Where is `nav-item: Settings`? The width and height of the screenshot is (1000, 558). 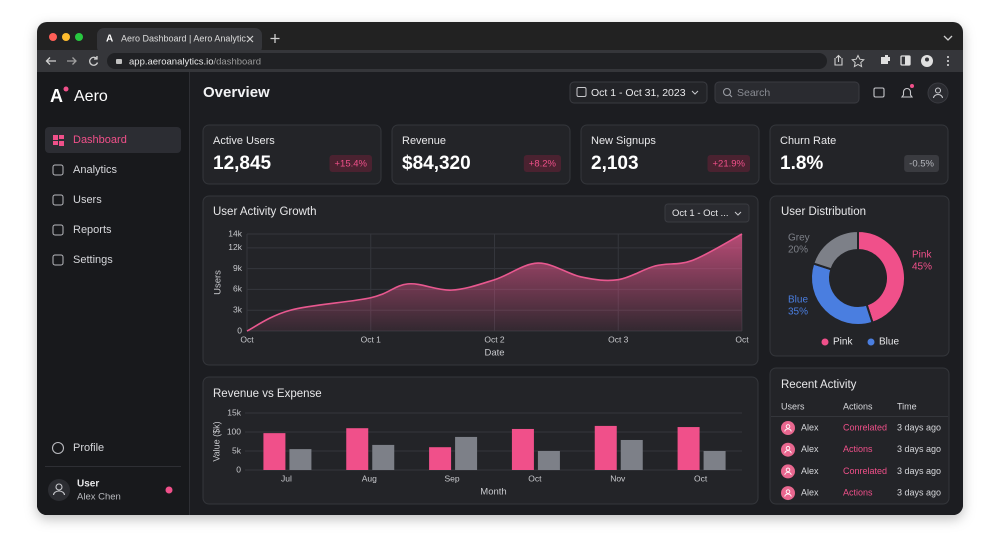
nav-item: Settings is located at coordinates (93, 260).